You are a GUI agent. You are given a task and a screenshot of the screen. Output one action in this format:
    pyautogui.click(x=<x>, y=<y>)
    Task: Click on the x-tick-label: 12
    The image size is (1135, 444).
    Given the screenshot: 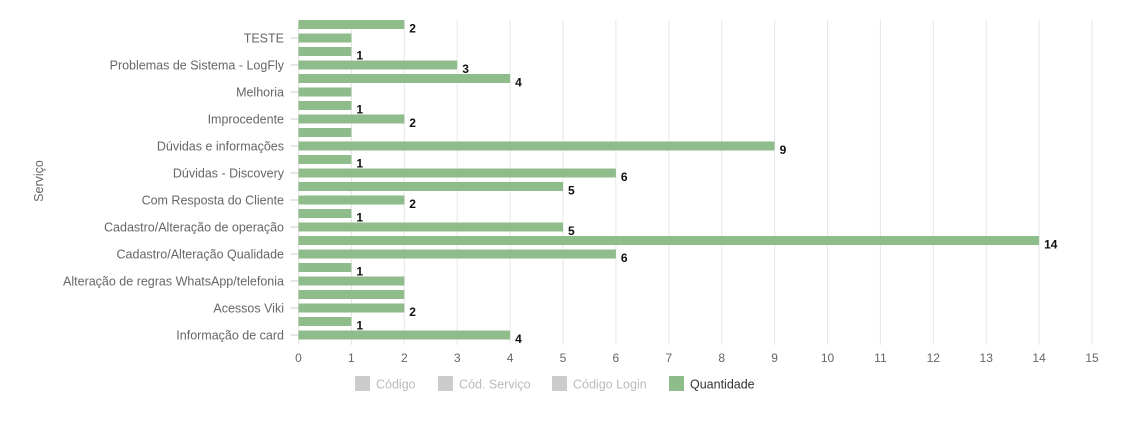 What is the action you would take?
    pyautogui.click(x=934, y=358)
    